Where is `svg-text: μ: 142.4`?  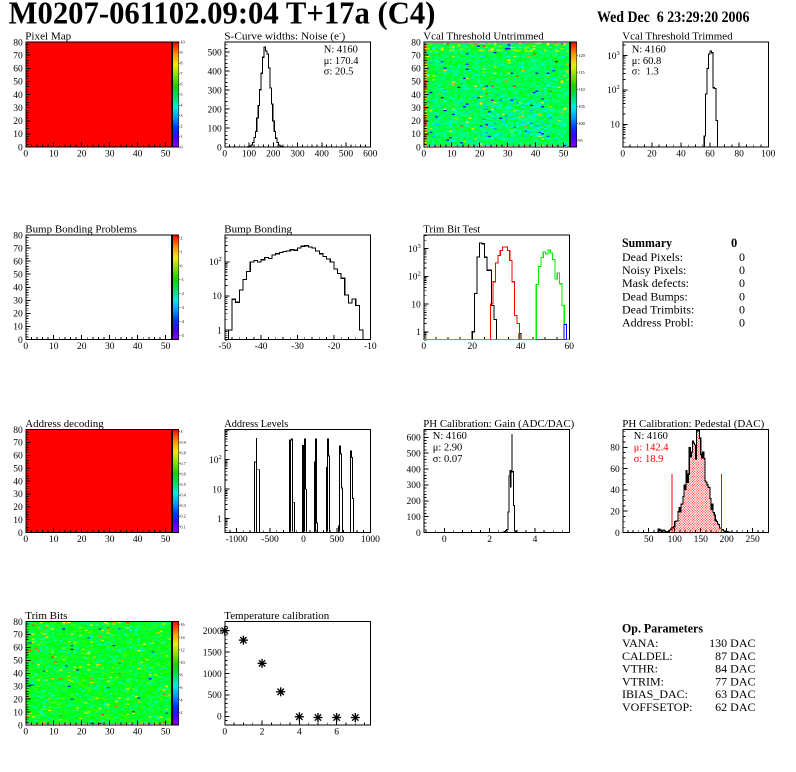
svg-text: μ: 142.4 is located at coordinates (652, 448).